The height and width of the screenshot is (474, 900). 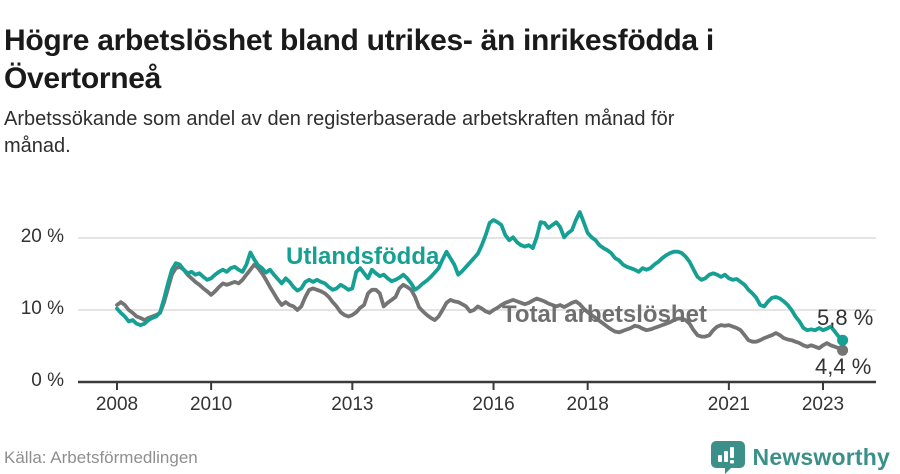 I want to click on newsworthy-brand: Newsworthy, so click(x=800, y=457).